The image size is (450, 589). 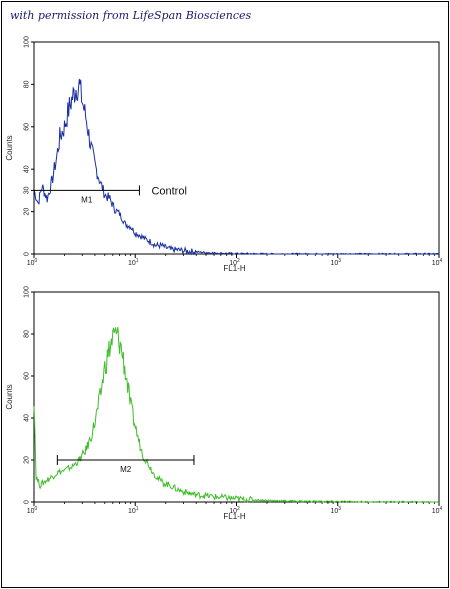 I want to click on gate-label: M1, so click(x=87, y=199).